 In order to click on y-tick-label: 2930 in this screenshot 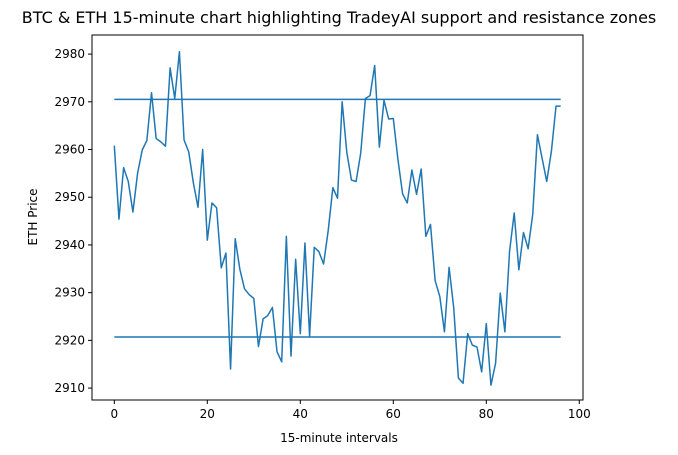, I will do `click(69, 293)`.